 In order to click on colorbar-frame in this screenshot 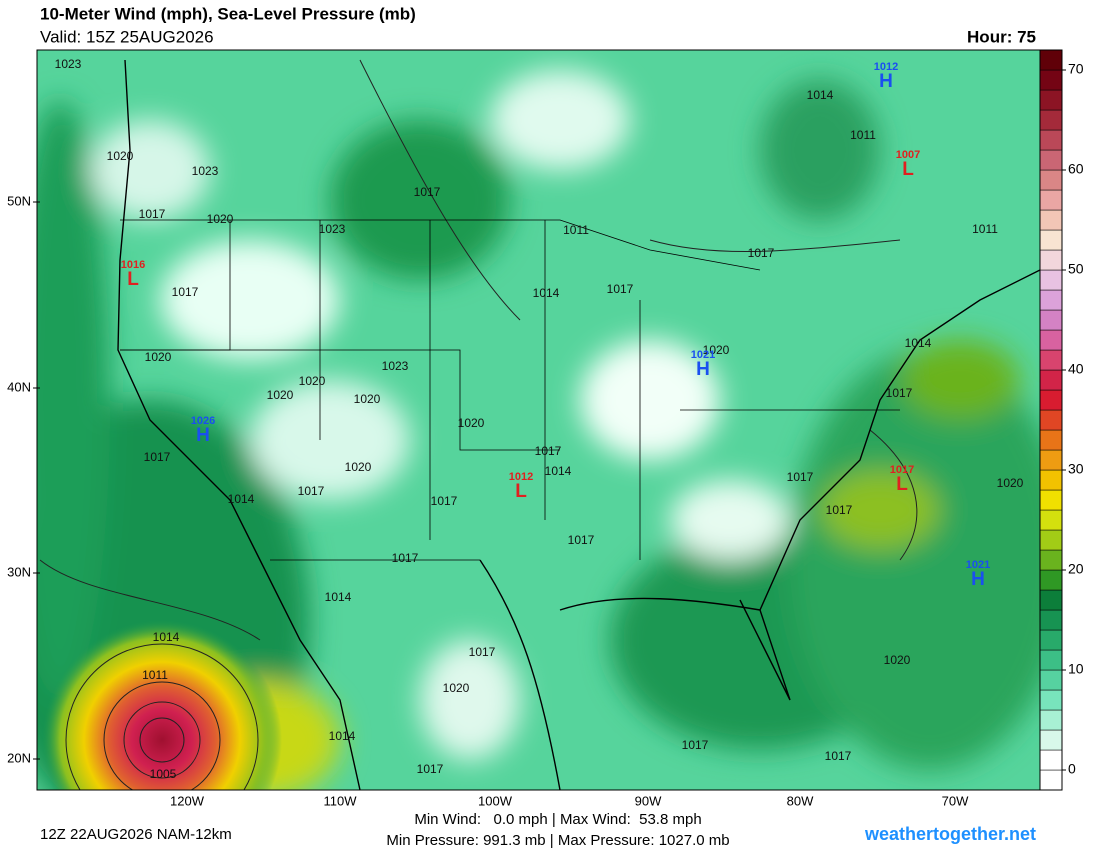, I will do `click(1051, 420)`.